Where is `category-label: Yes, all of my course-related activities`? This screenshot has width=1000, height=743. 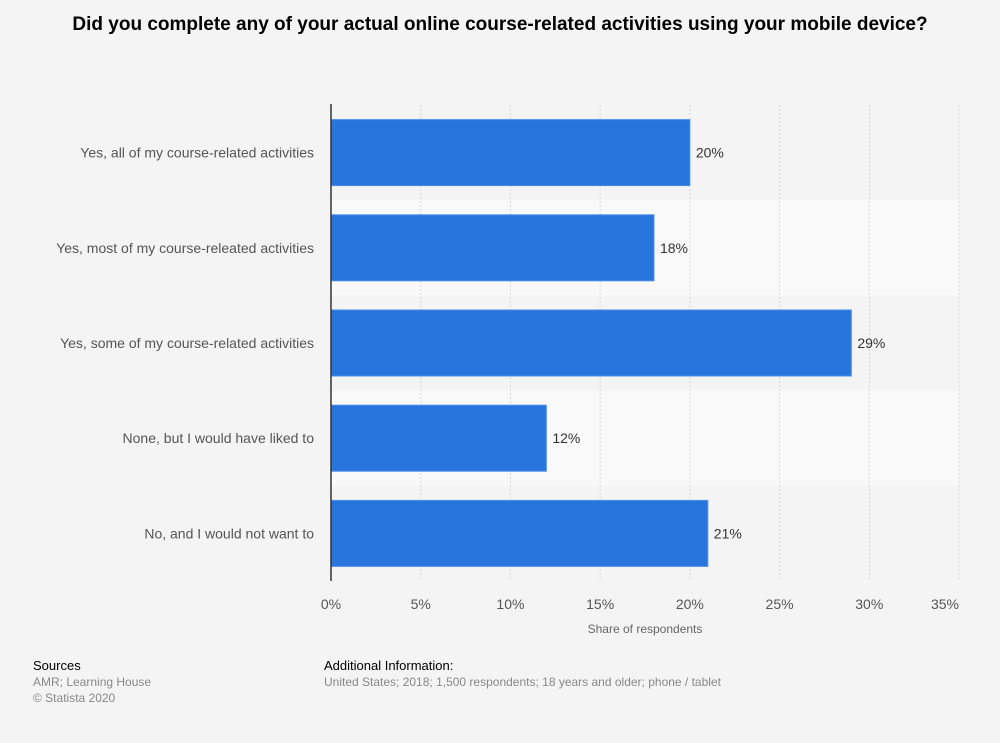 category-label: Yes, all of my course-related activities is located at coordinates (197, 153).